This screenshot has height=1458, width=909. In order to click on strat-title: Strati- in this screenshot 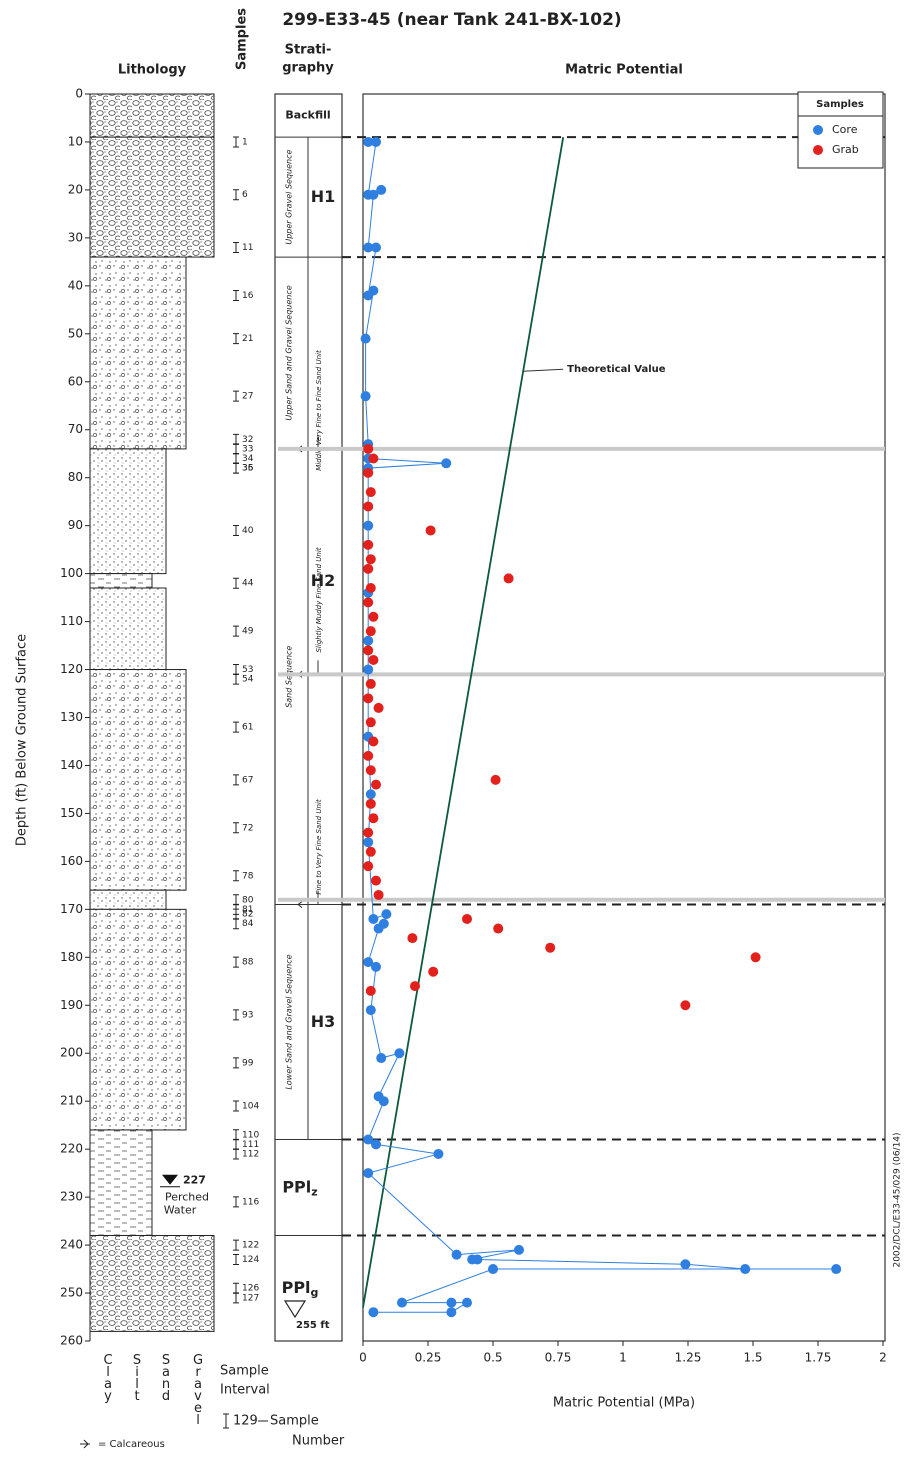, I will do `click(308, 50)`.